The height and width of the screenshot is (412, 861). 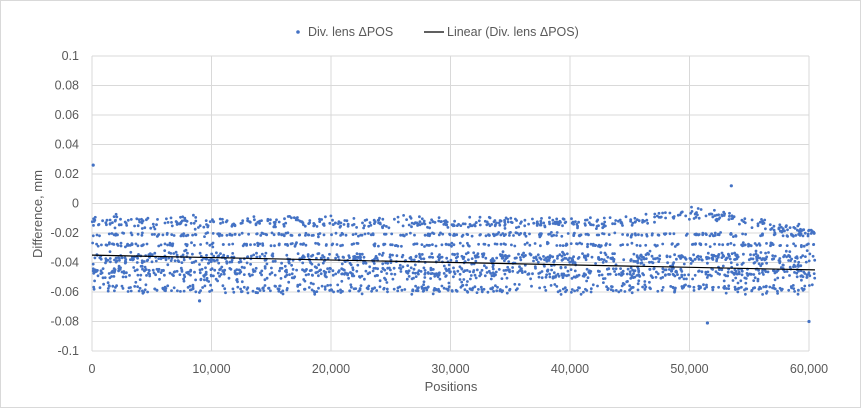 I want to click on scatter-point-outlier, so click(x=199, y=301).